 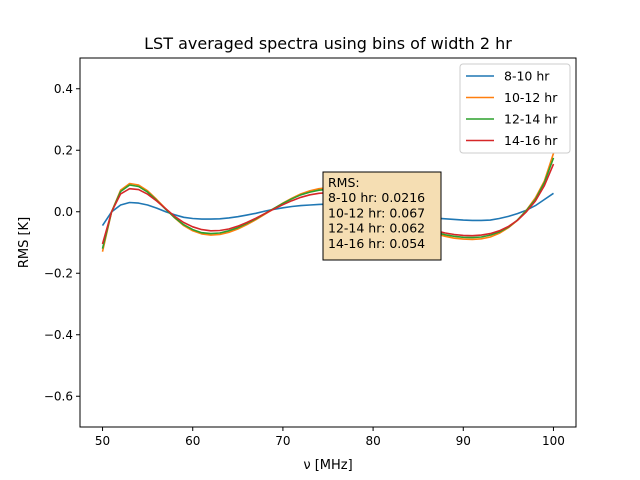 I want to click on annotation-line: RMS:, so click(x=344, y=182).